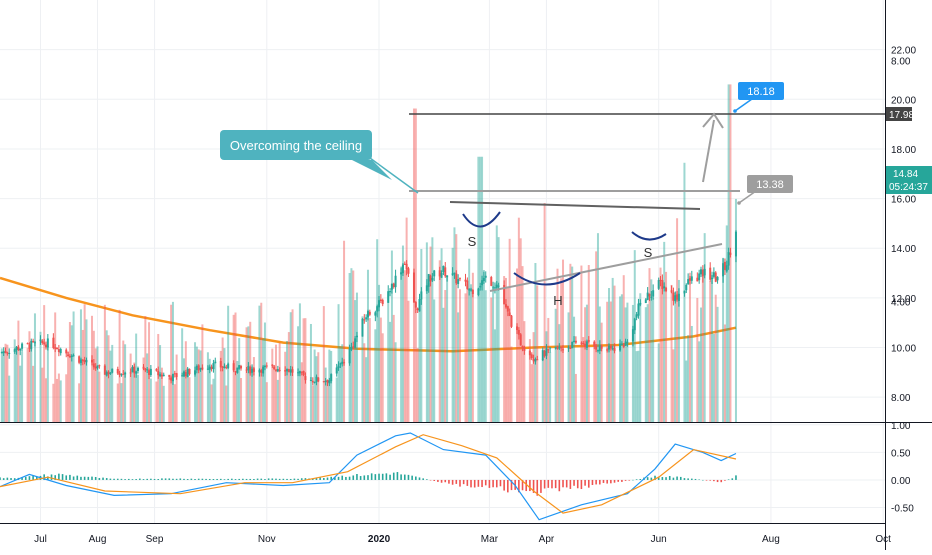 This screenshot has width=932, height=555. What do you see at coordinates (606, 267) in the screenshot?
I see `support-trendline` at bounding box center [606, 267].